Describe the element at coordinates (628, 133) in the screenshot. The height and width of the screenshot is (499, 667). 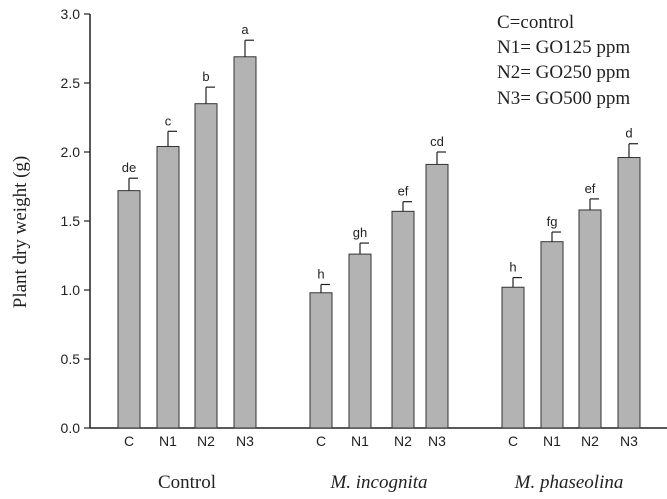
I see `significance-label: d` at that location.